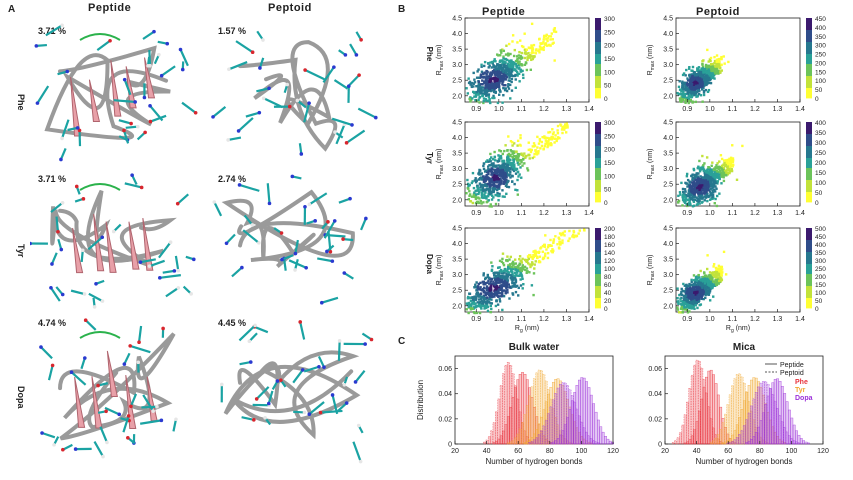  I want to click on colorbar-label: 200, so click(820, 277).